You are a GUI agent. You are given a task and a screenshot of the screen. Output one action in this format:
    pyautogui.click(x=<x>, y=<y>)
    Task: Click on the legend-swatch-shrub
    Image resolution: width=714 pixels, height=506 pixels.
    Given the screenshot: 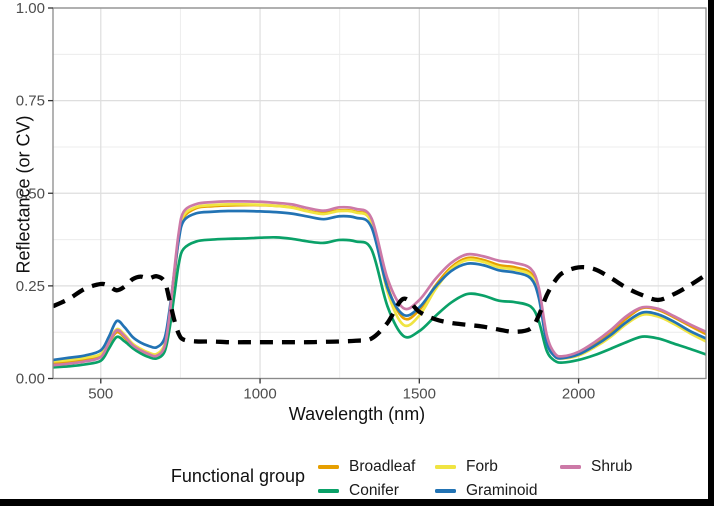 What is the action you would take?
    pyautogui.click(x=570, y=467)
    